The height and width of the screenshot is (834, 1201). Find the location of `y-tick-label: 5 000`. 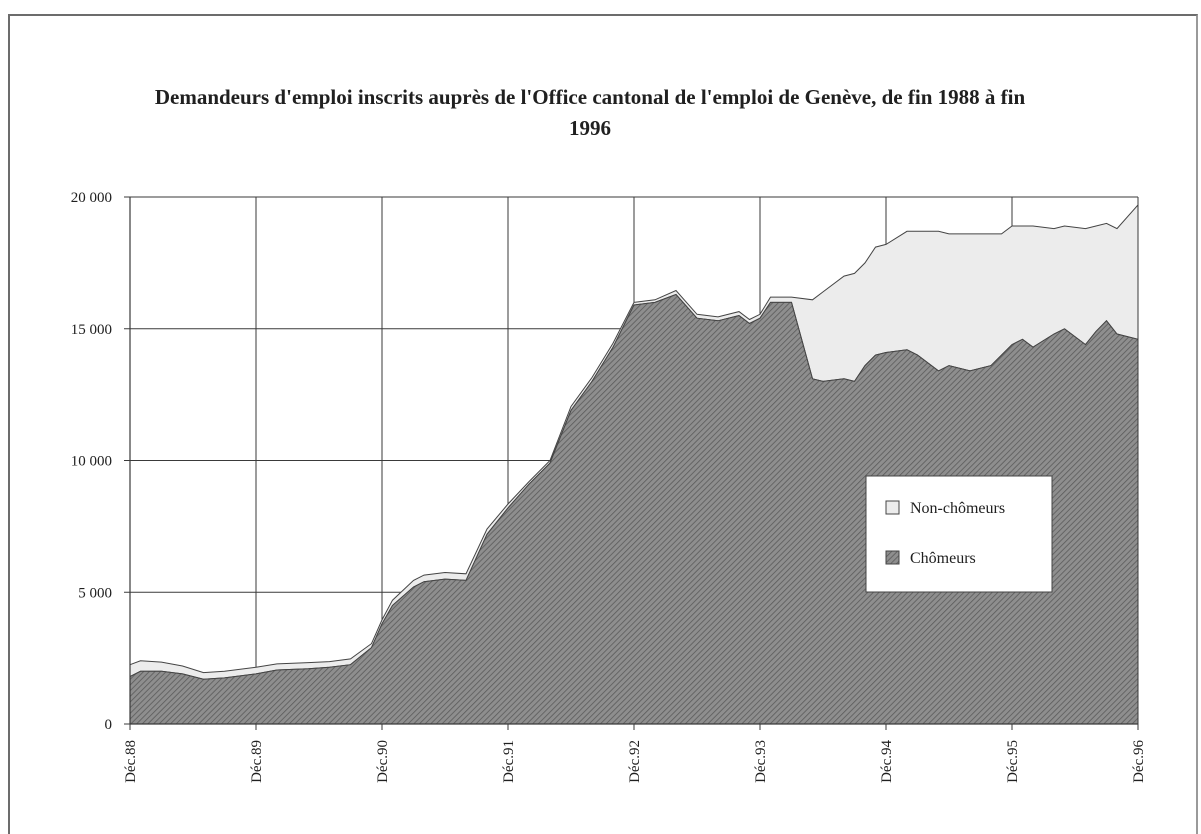

y-tick-label: 5 000 is located at coordinates (95, 593).